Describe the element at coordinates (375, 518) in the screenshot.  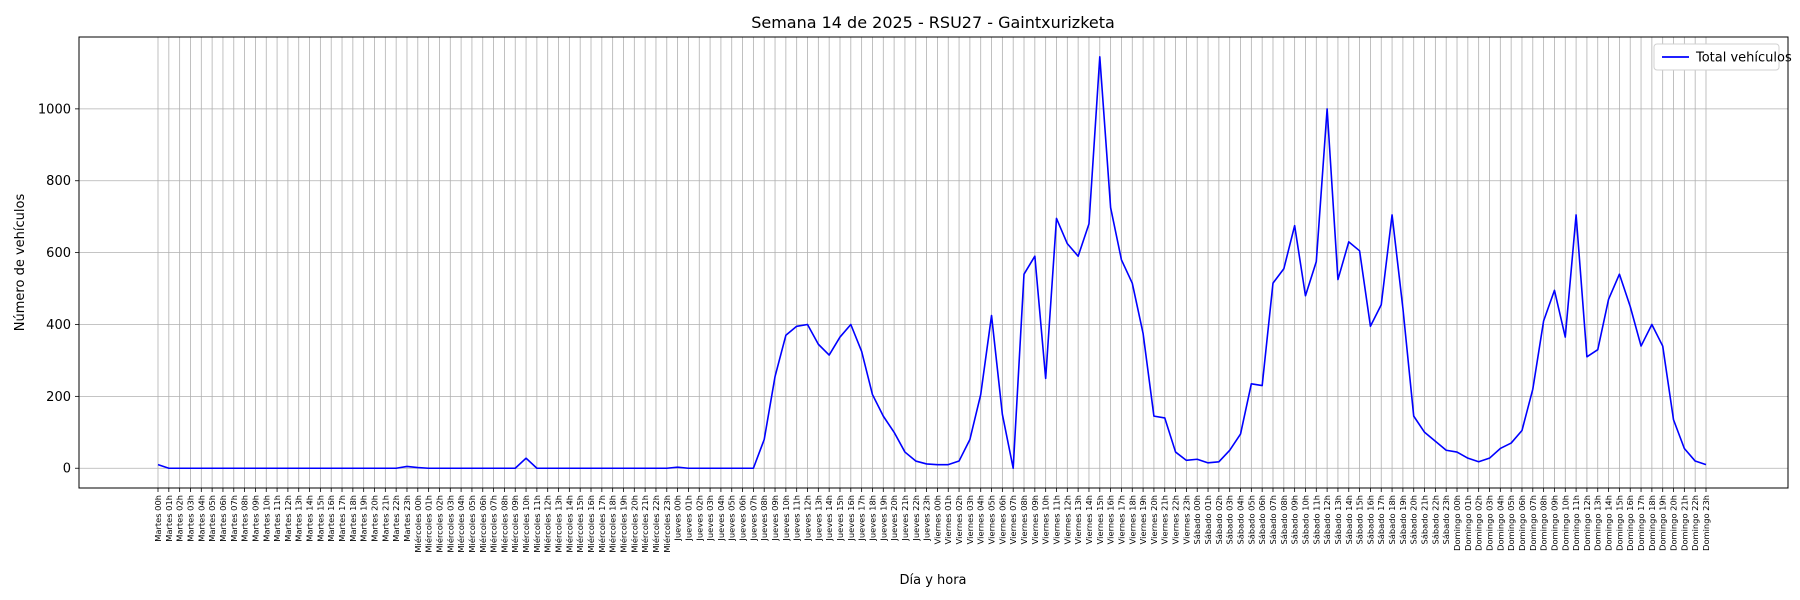
I see `x-tick-label: Martes 20h` at that location.